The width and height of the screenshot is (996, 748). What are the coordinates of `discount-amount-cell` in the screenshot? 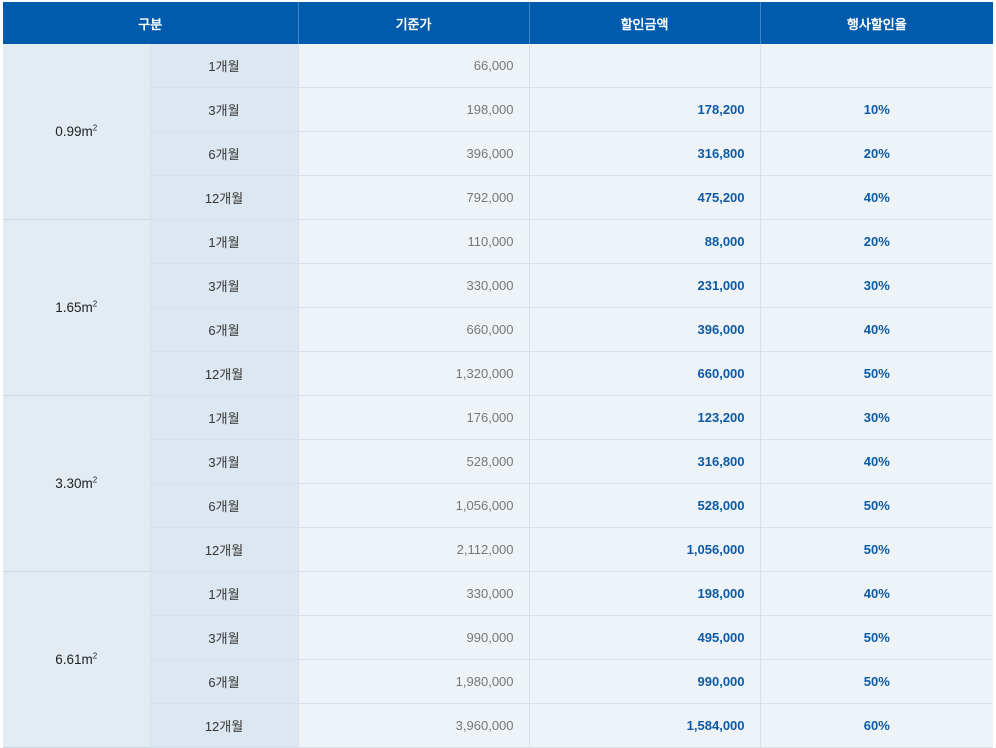 It's located at (645, 66).